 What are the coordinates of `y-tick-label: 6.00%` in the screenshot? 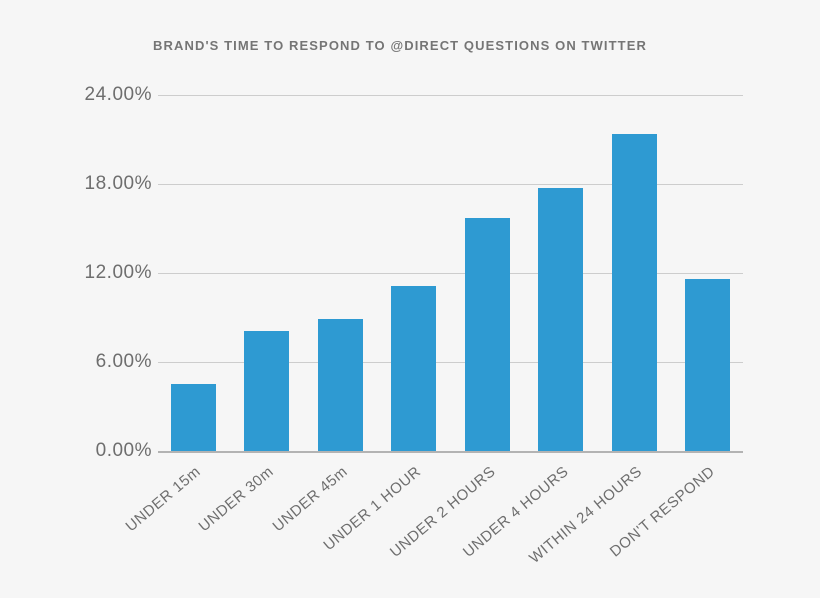 It's located at (123, 361).